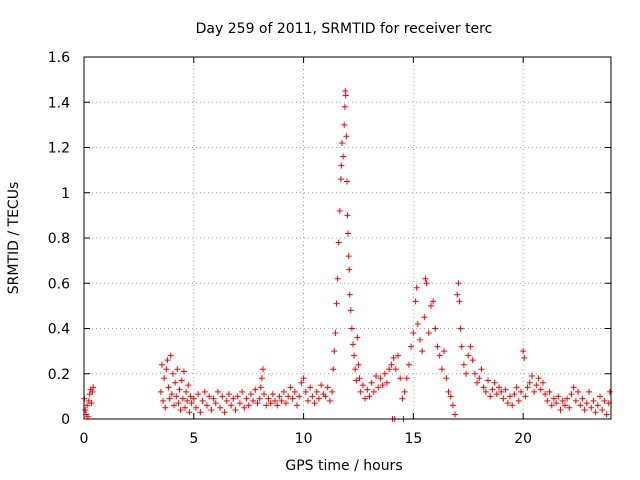 Image resolution: width=640 pixels, height=480 pixels. Describe the element at coordinates (65, 420) in the screenshot. I see `y-tick-label: 0` at that location.